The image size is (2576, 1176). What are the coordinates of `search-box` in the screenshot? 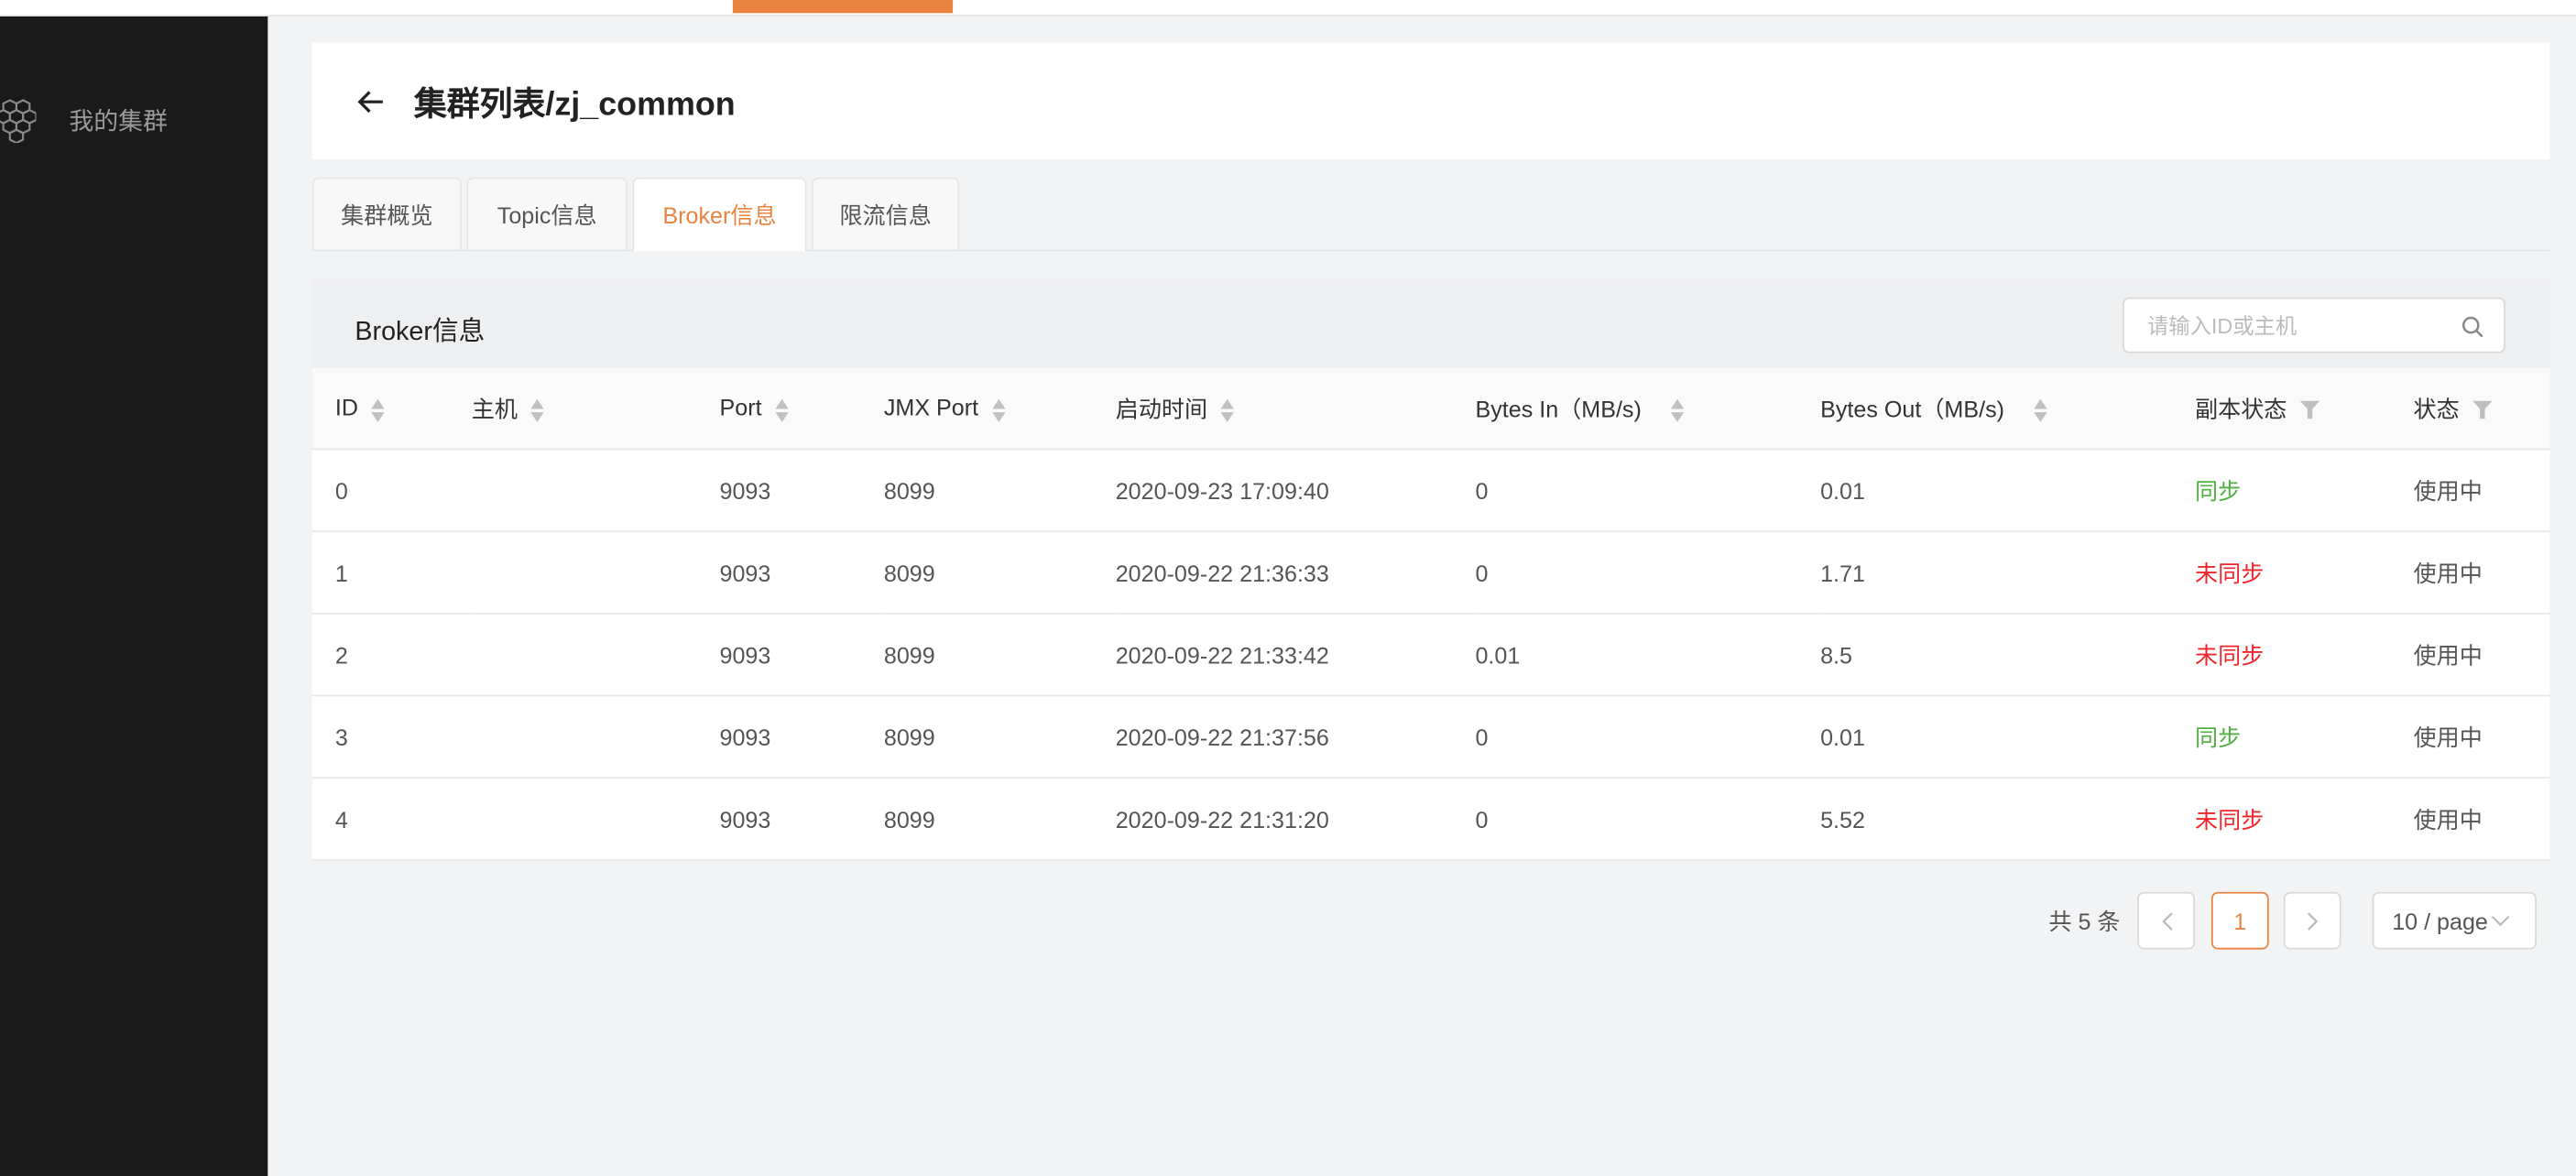 It's located at (2314, 325).